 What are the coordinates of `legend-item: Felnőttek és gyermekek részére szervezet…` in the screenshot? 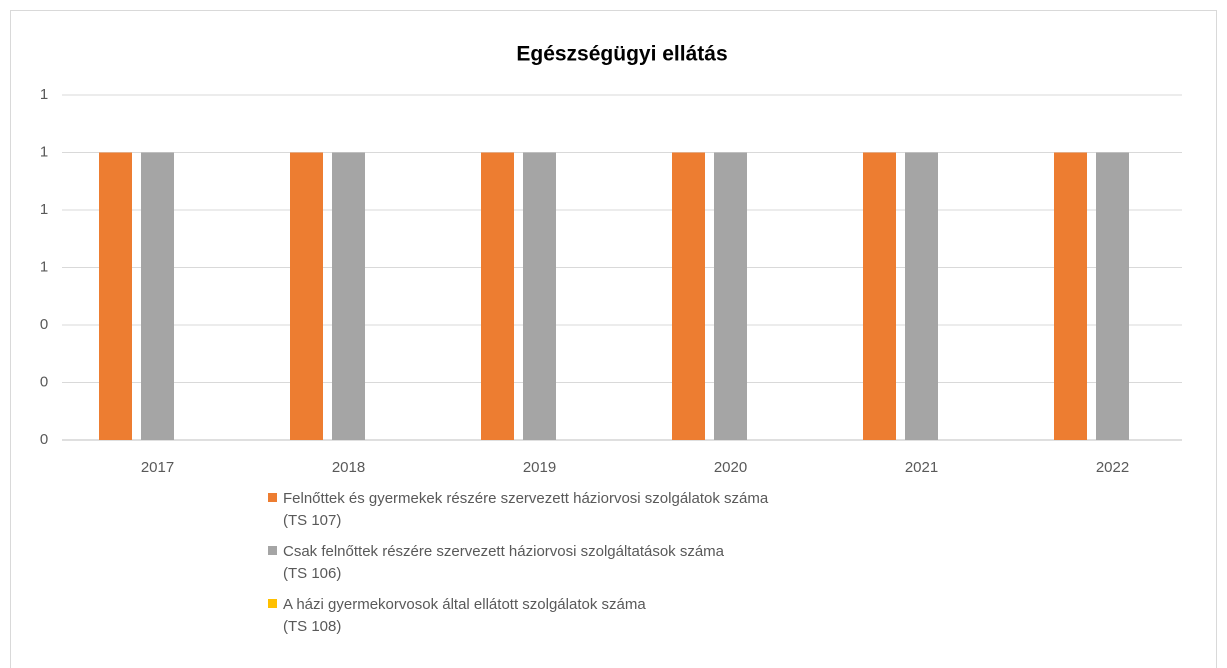 It's located at (518, 510).